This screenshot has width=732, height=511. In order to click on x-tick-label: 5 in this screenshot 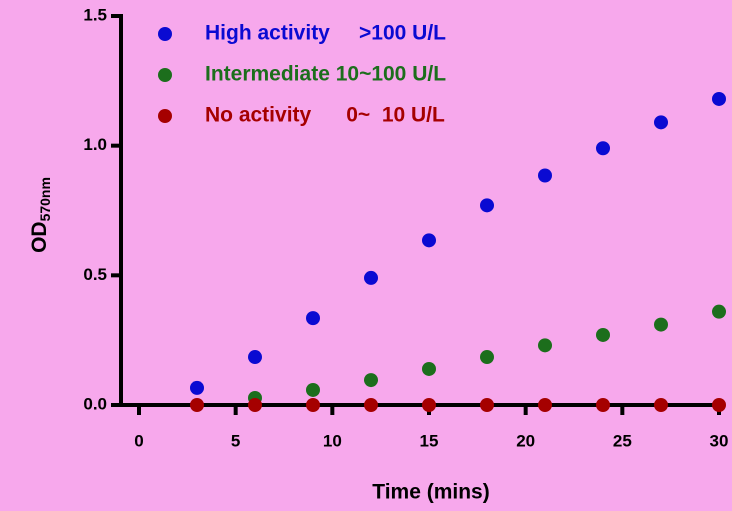, I will do `click(235, 440)`.